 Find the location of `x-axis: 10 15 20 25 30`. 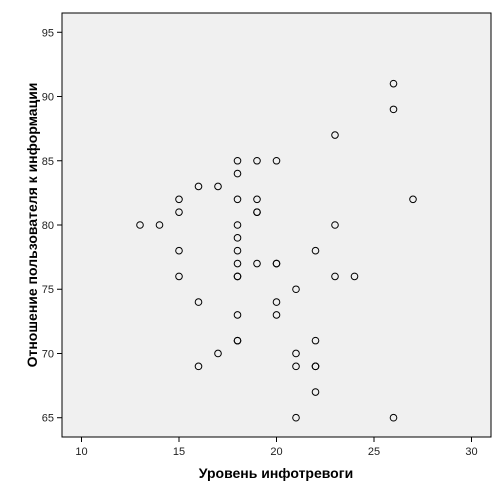

x-axis: 10 15 20 25 30 is located at coordinates (276, 447).